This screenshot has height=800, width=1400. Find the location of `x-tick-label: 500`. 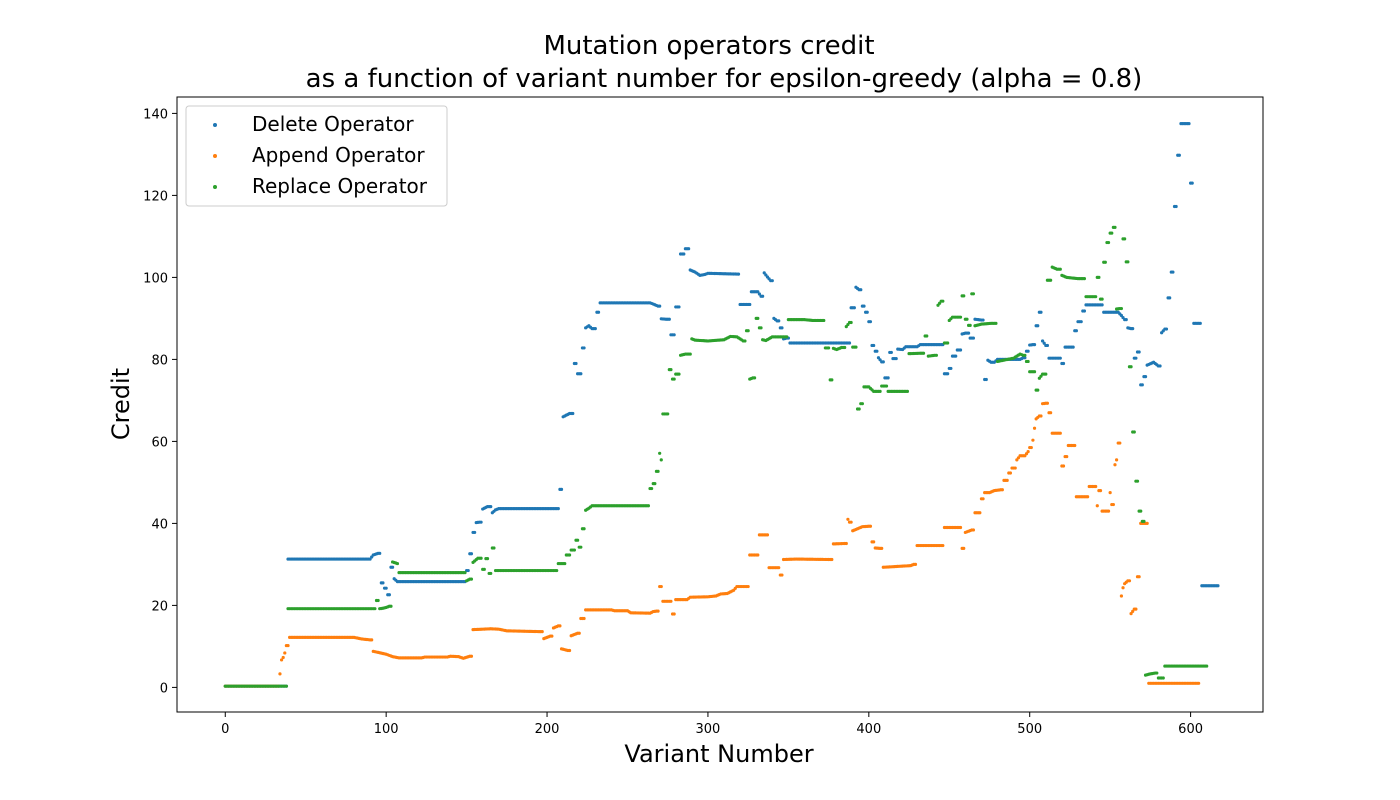

x-tick-label: 500 is located at coordinates (1029, 729).